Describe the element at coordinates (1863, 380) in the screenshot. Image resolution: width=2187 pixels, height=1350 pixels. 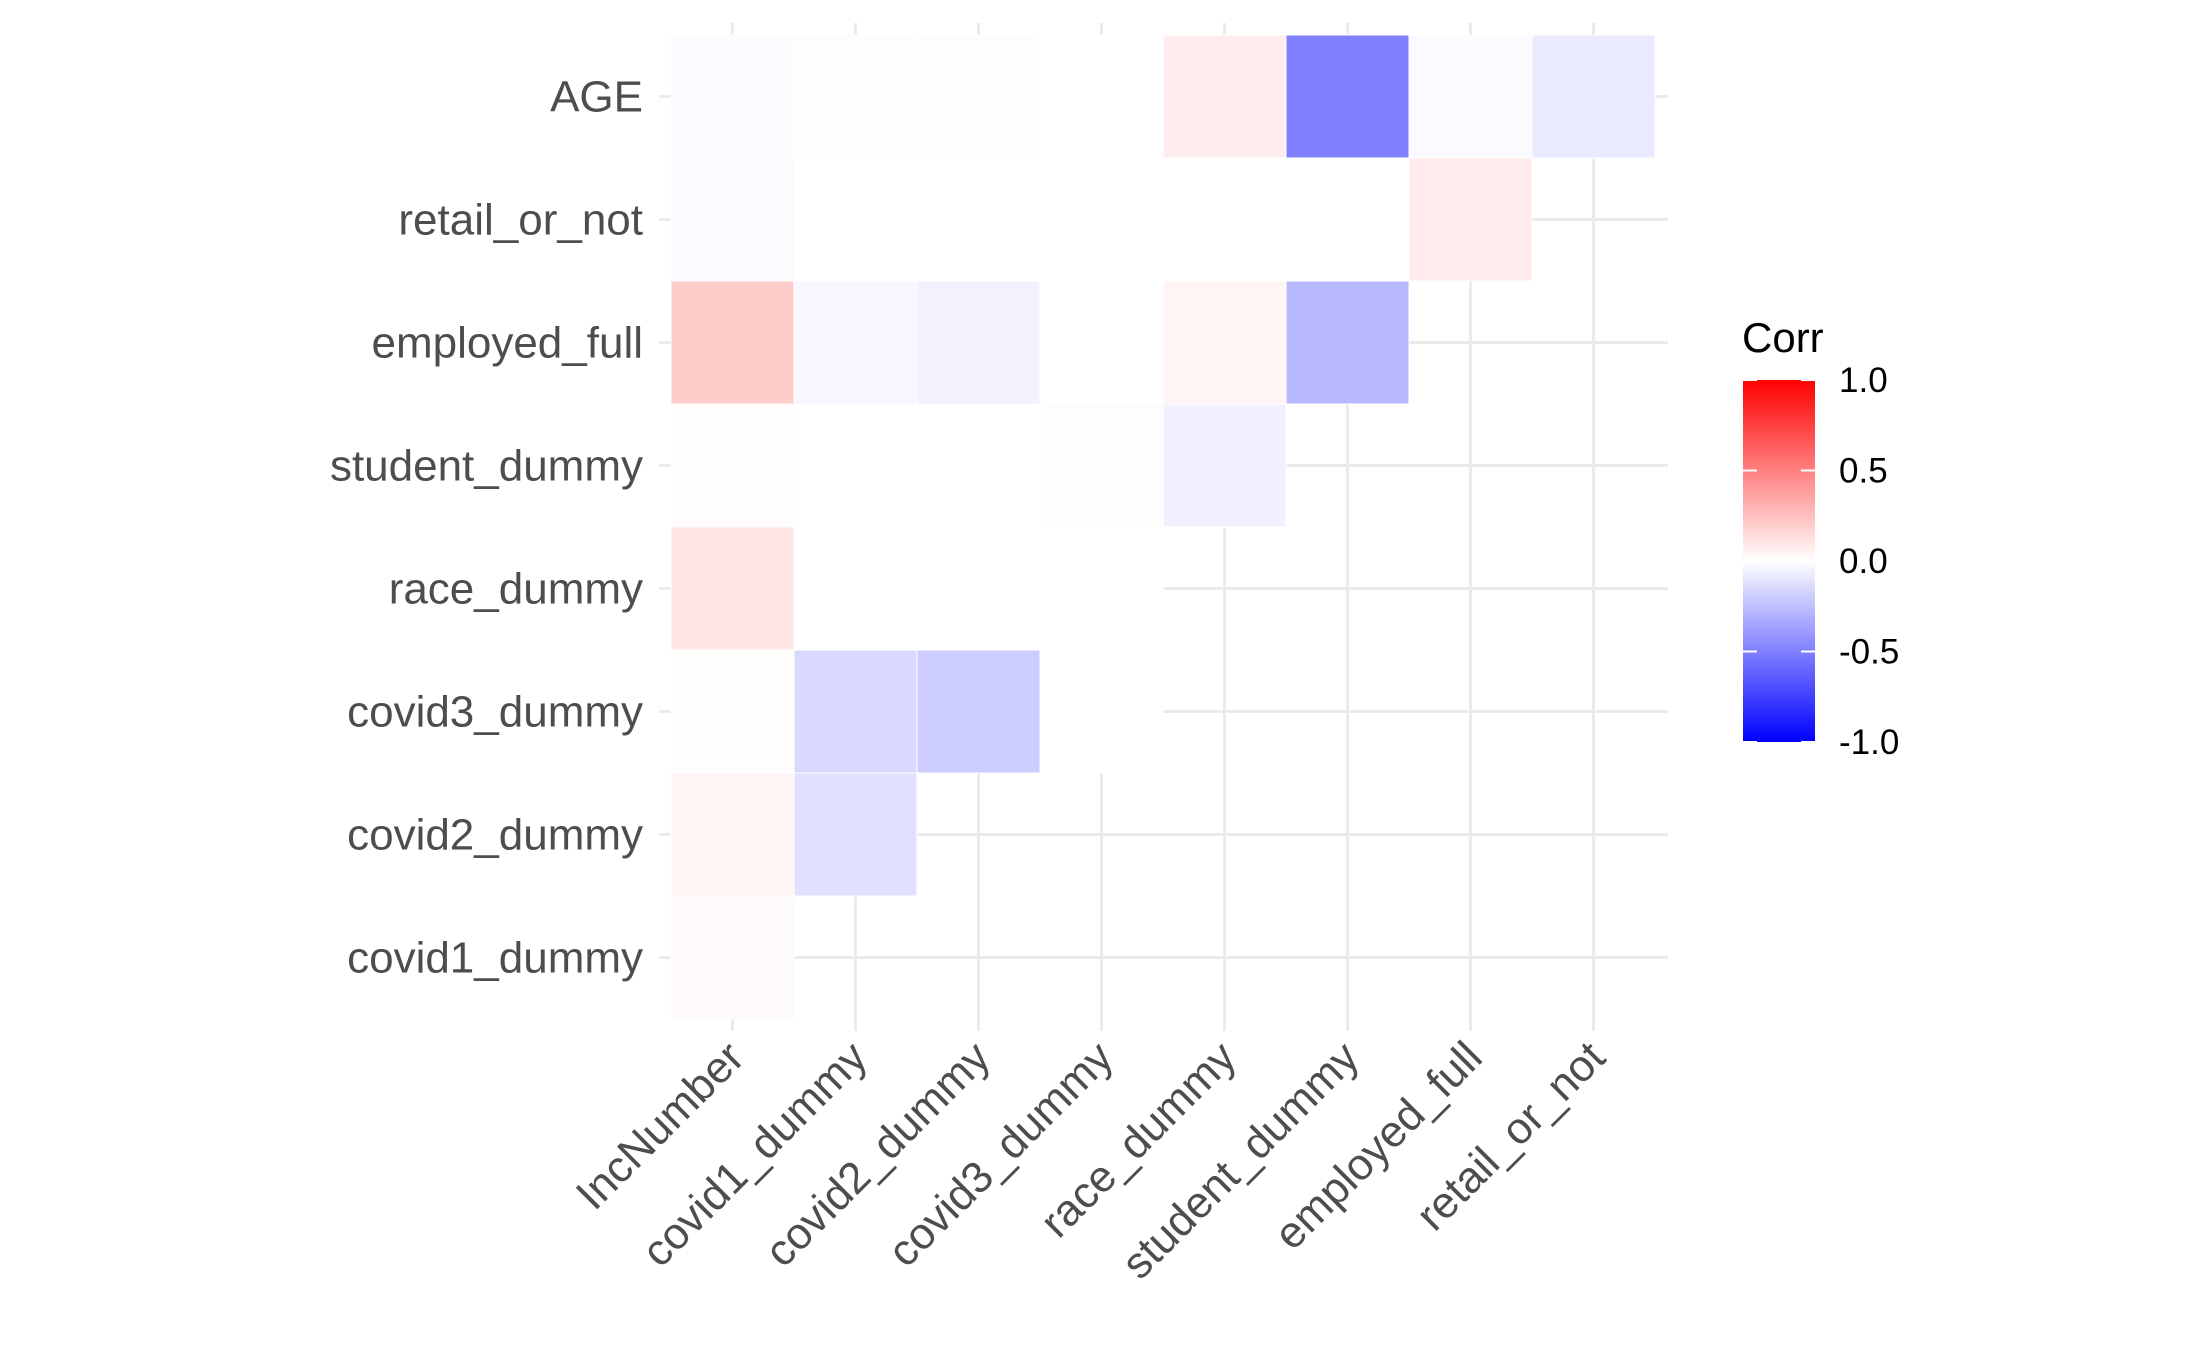
I see `legend-tick-label: 1.0` at that location.